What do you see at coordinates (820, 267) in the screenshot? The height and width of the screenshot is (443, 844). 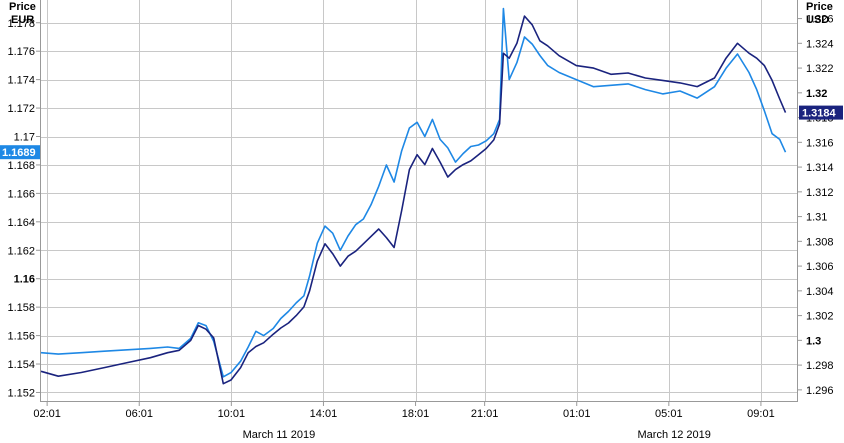 I see `right-tick-label-5: 1.306` at bounding box center [820, 267].